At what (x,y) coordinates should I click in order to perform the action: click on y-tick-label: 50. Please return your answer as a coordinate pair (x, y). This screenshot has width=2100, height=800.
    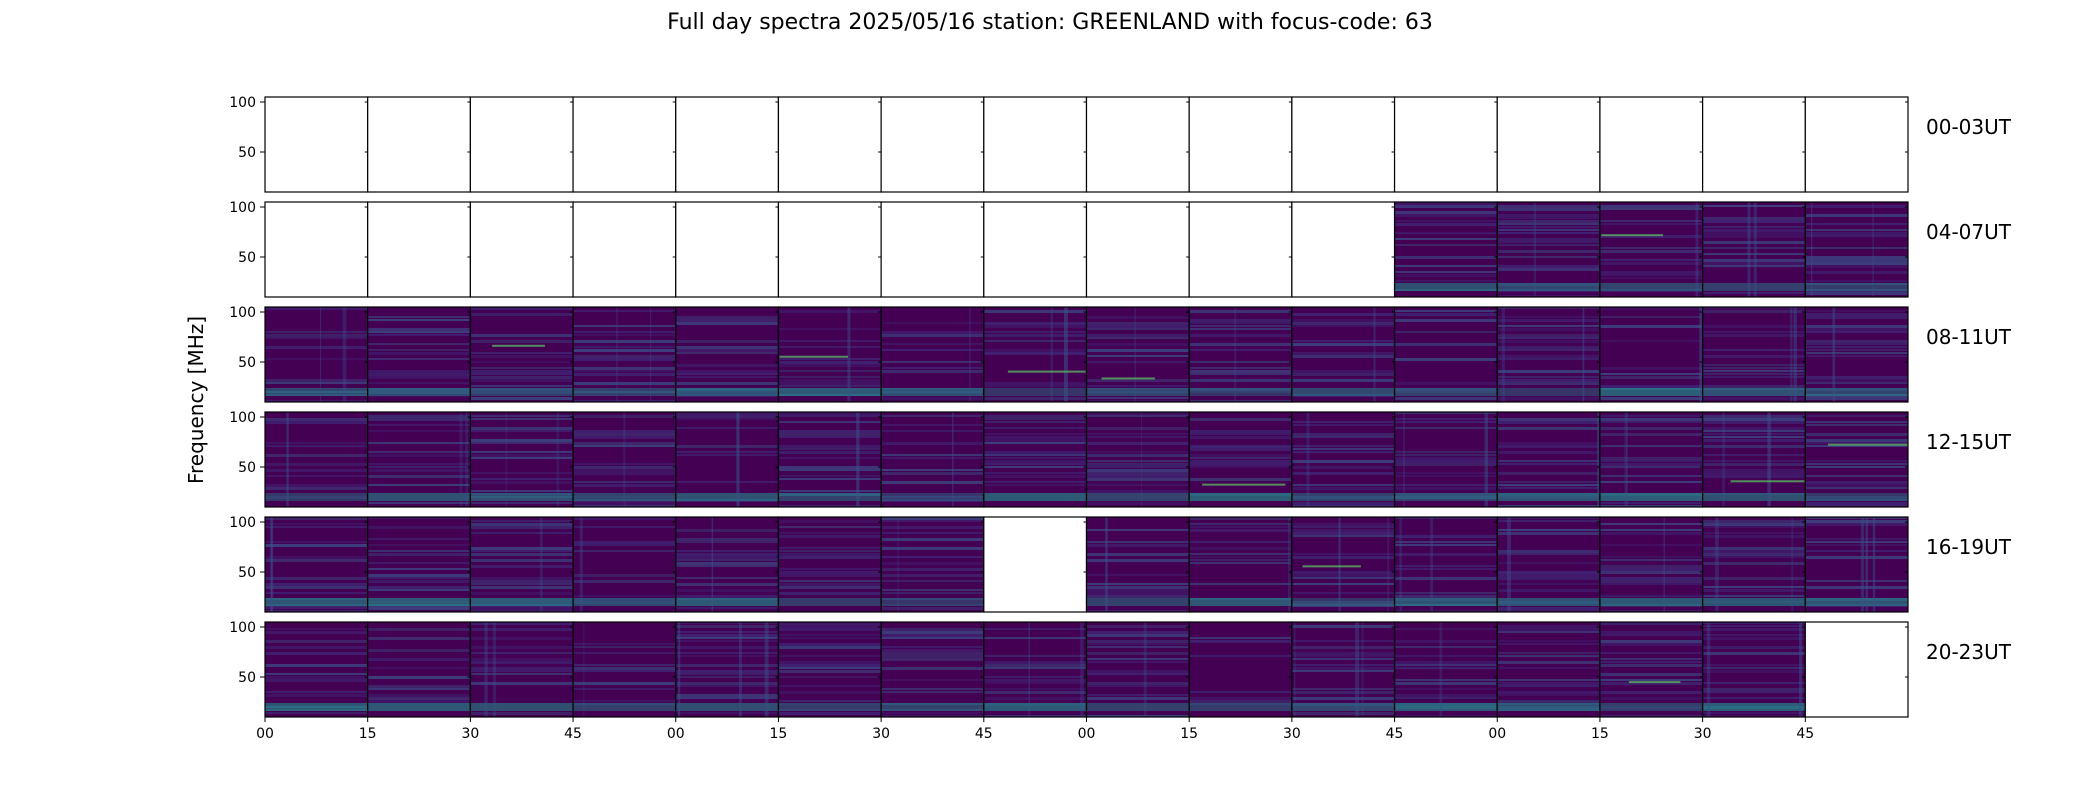
    Looking at the image, I should click on (247, 468).